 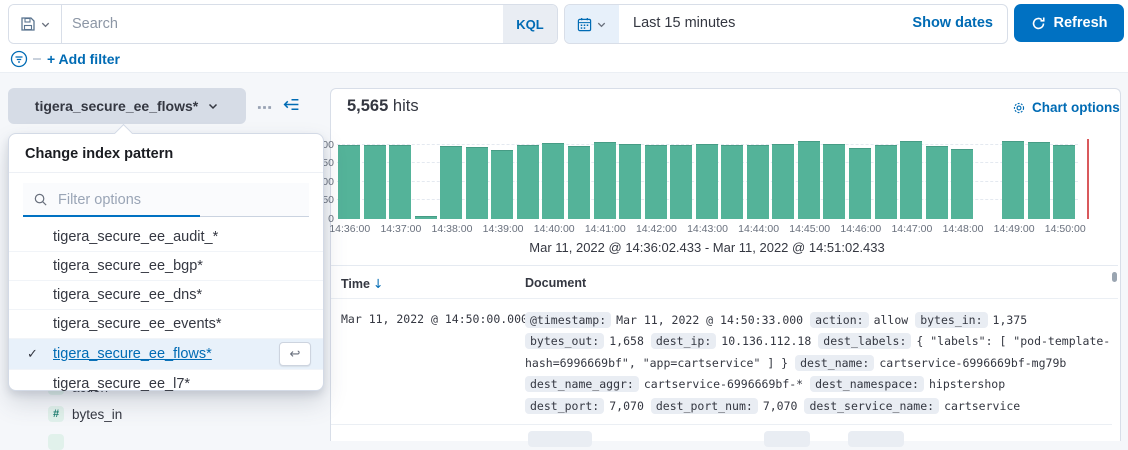 I want to click on field-value: 7,070, so click(x=780, y=405).